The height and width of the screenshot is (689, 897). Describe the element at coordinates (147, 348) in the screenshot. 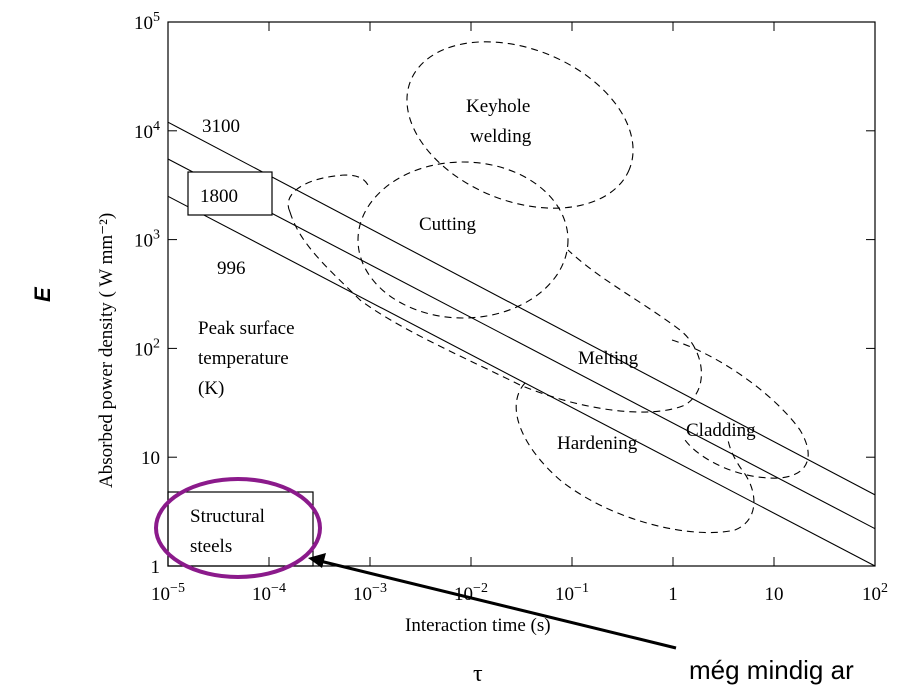

I see `y-tick-label-2: 10²` at that location.